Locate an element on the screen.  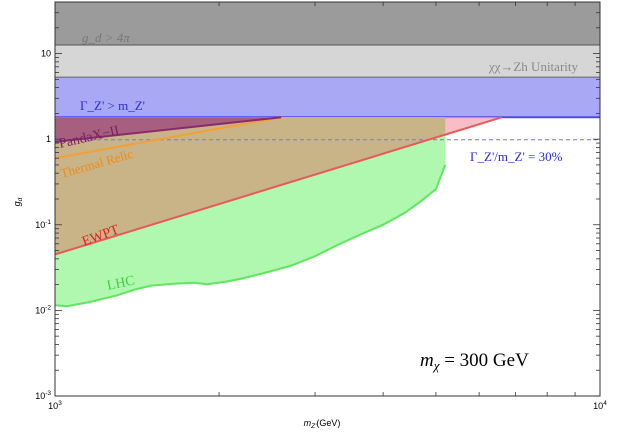
perturbativity-label: g_d > 4π is located at coordinates (106, 37).